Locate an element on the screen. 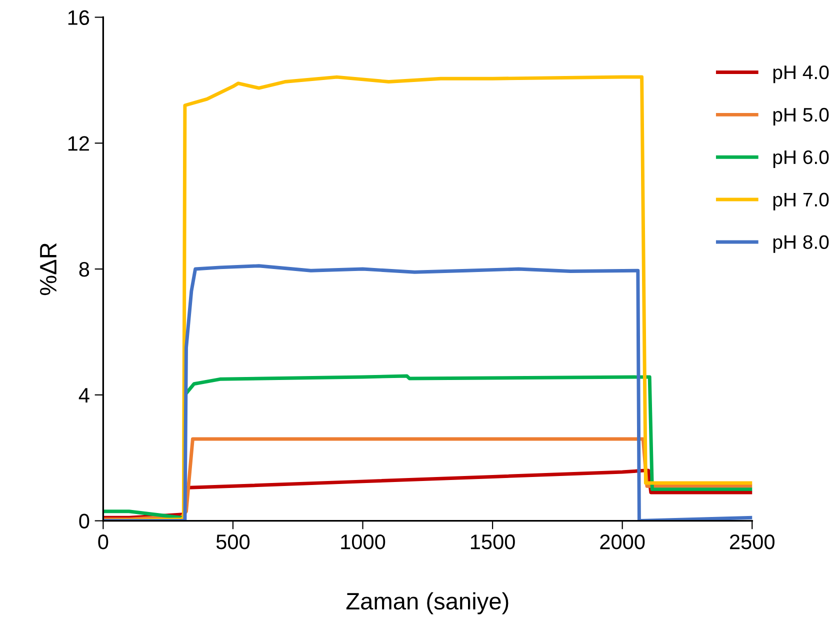  y-tick-label: 16 is located at coordinates (79, 18).